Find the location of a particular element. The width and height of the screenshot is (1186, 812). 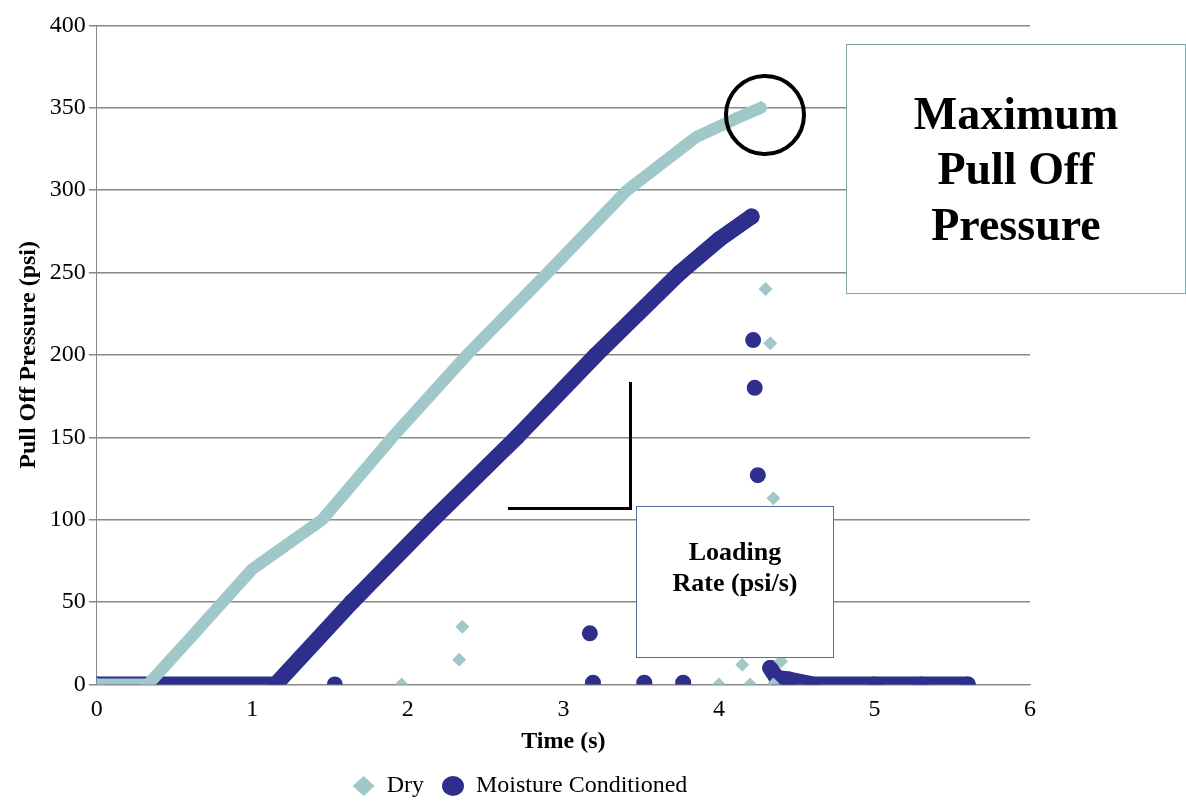

y-axis-title: Pull Off Pressure (psi) is located at coordinates (26, 355).